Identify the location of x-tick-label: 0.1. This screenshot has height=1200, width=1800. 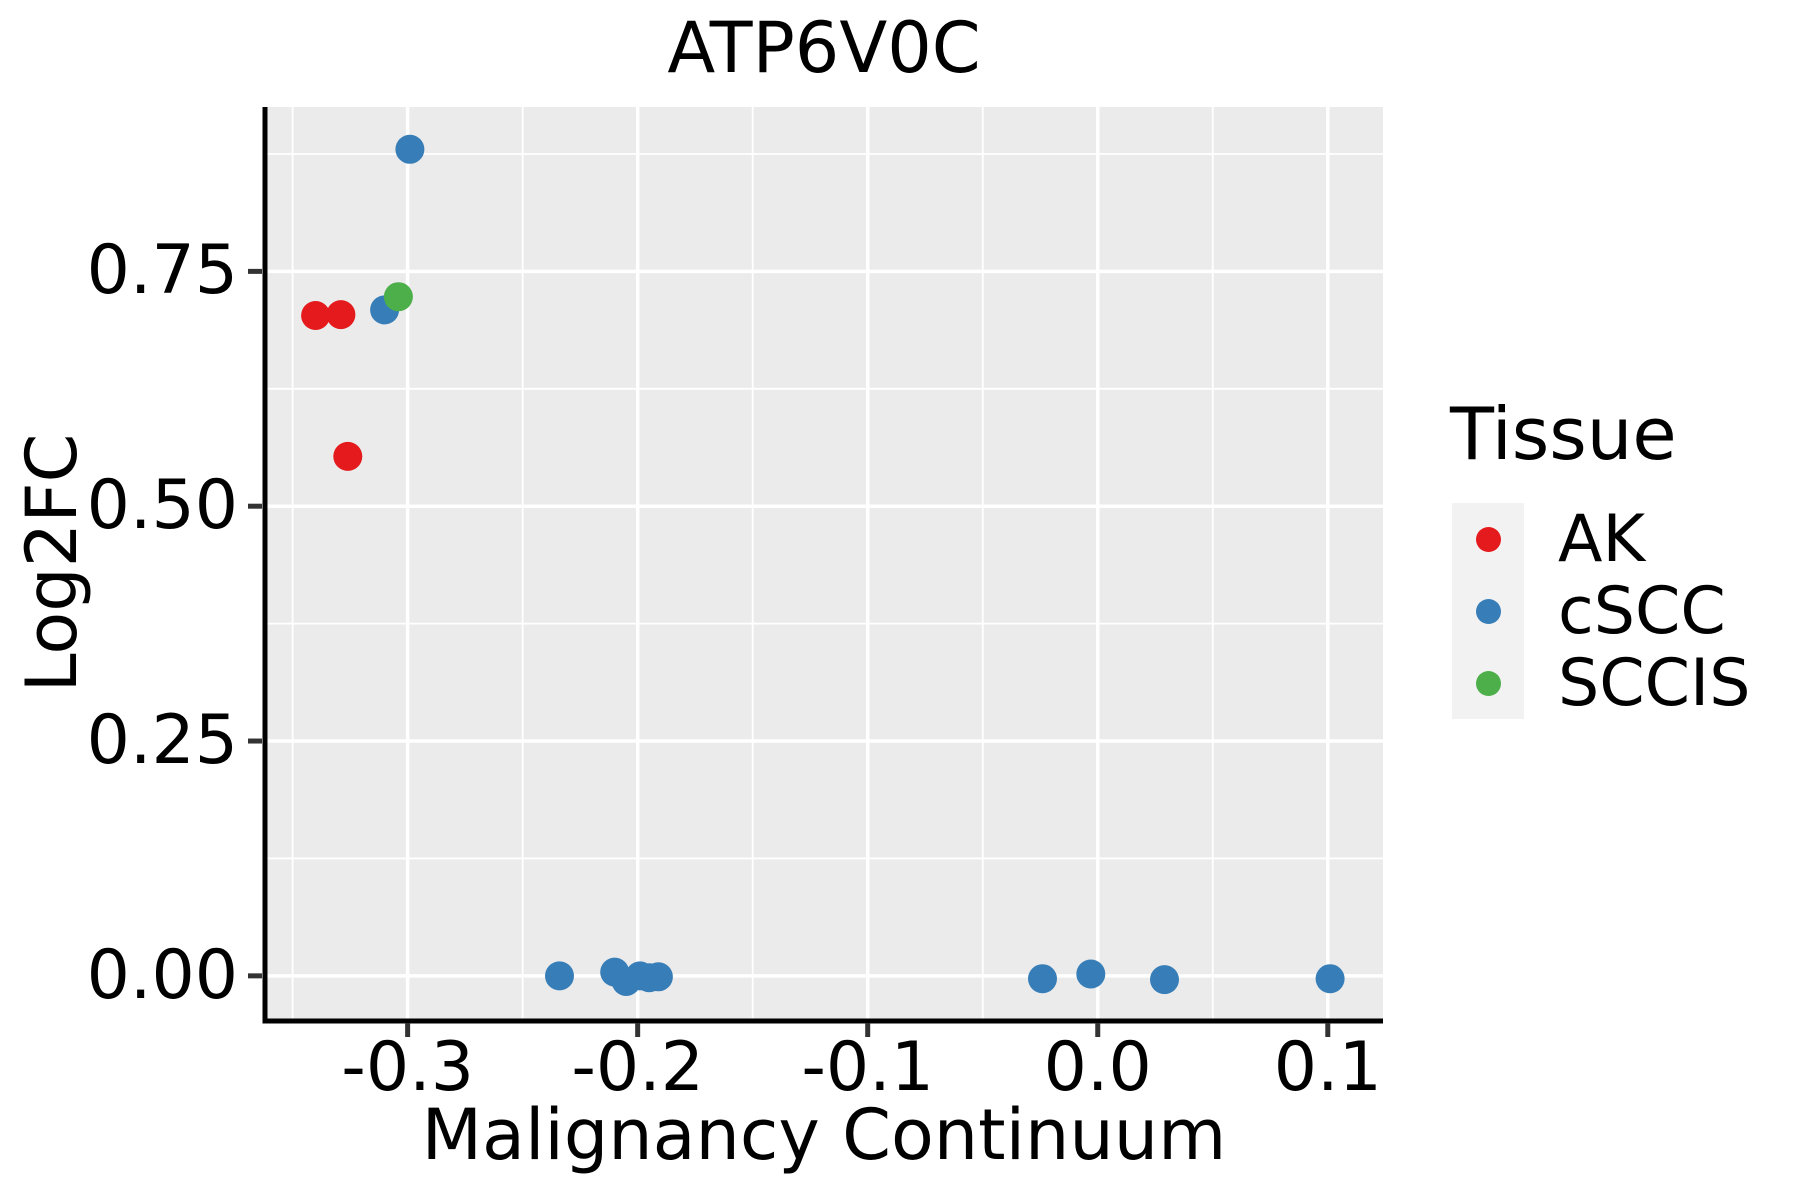
(1327, 1067).